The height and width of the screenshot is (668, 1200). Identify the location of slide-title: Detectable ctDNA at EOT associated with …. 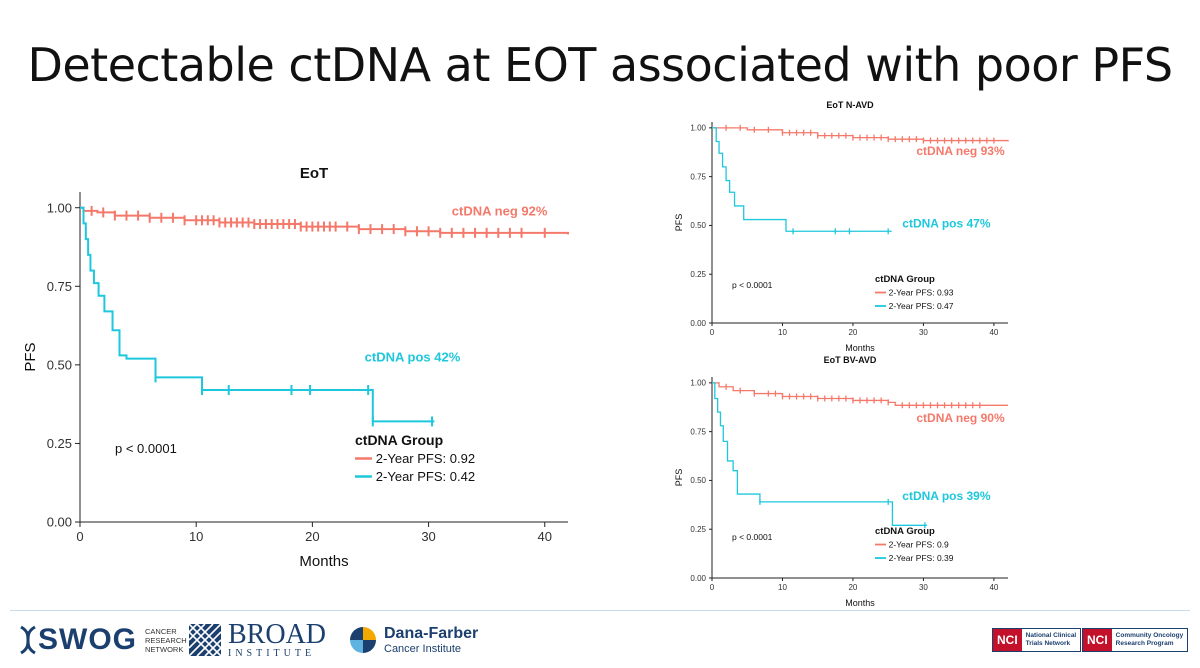
(600, 65).